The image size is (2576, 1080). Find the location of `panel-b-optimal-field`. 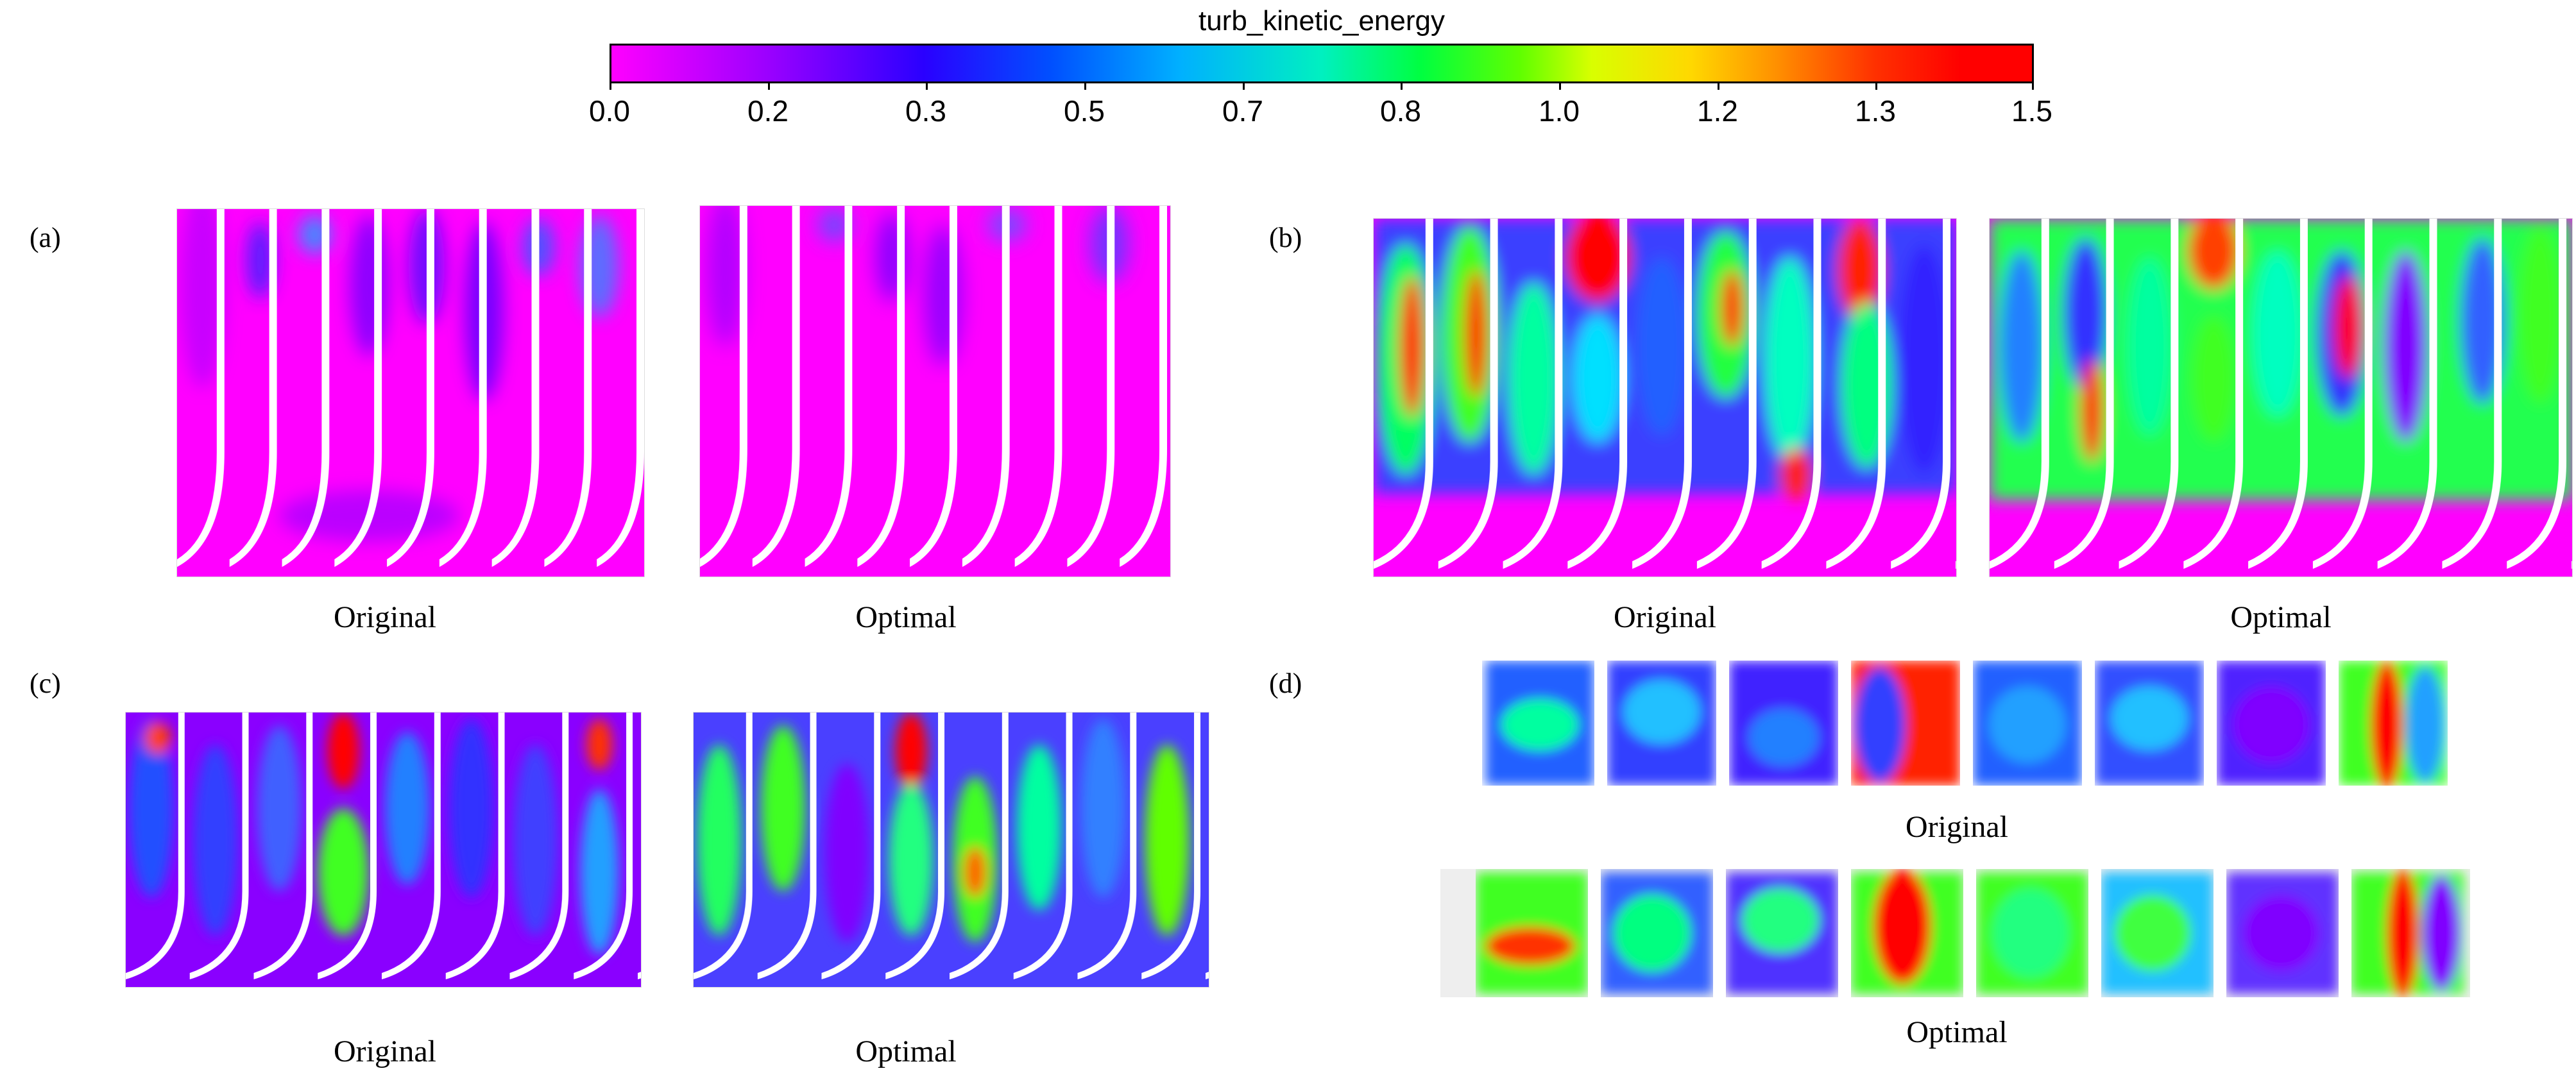

panel-b-optimal-field is located at coordinates (2281, 397).